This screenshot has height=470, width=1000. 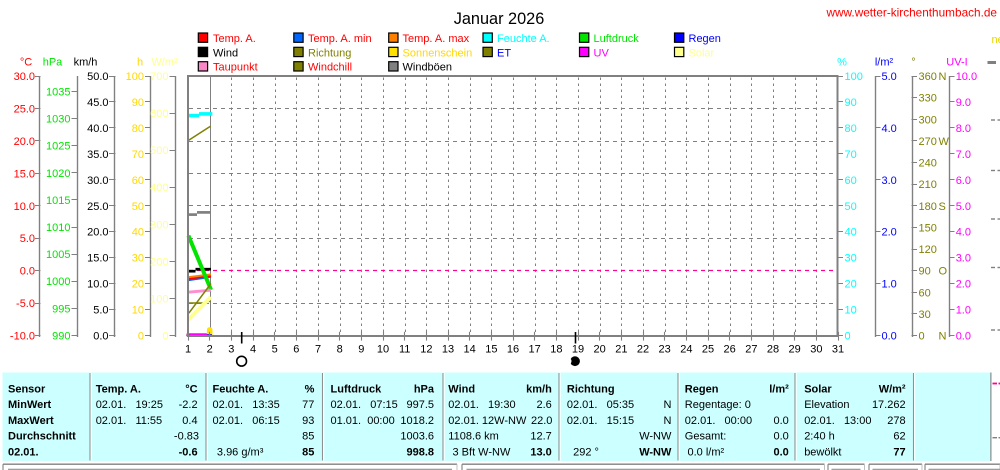 What do you see at coordinates (361, 350) in the screenshot?
I see `svg-text: 9` at bounding box center [361, 350].